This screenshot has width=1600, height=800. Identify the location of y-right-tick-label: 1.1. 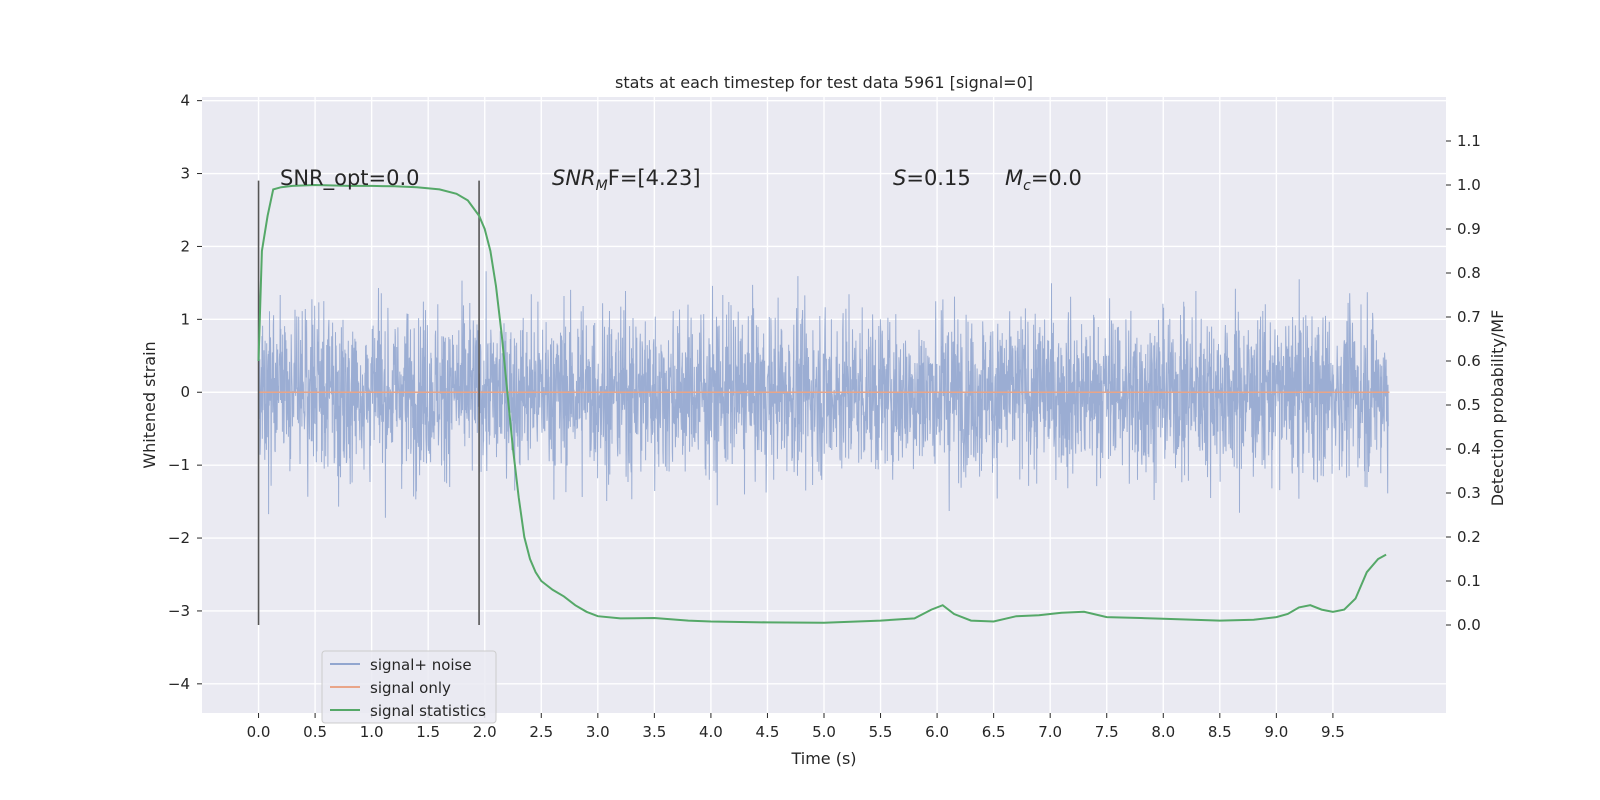
(1469, 141).